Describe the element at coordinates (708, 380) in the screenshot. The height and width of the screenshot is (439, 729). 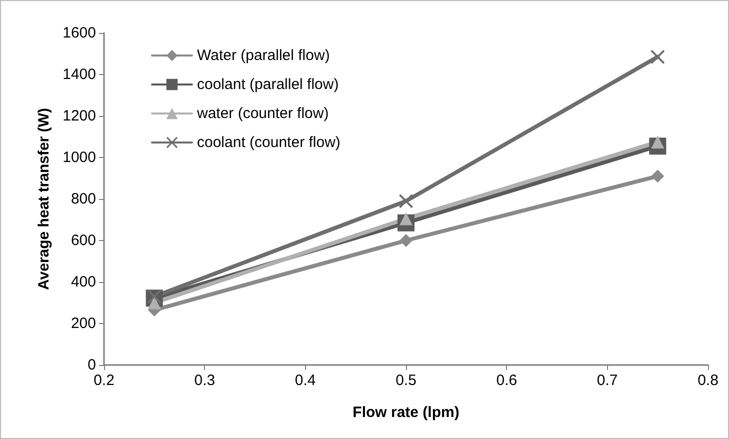
I see `x-tick-label: 0.8` at that location.